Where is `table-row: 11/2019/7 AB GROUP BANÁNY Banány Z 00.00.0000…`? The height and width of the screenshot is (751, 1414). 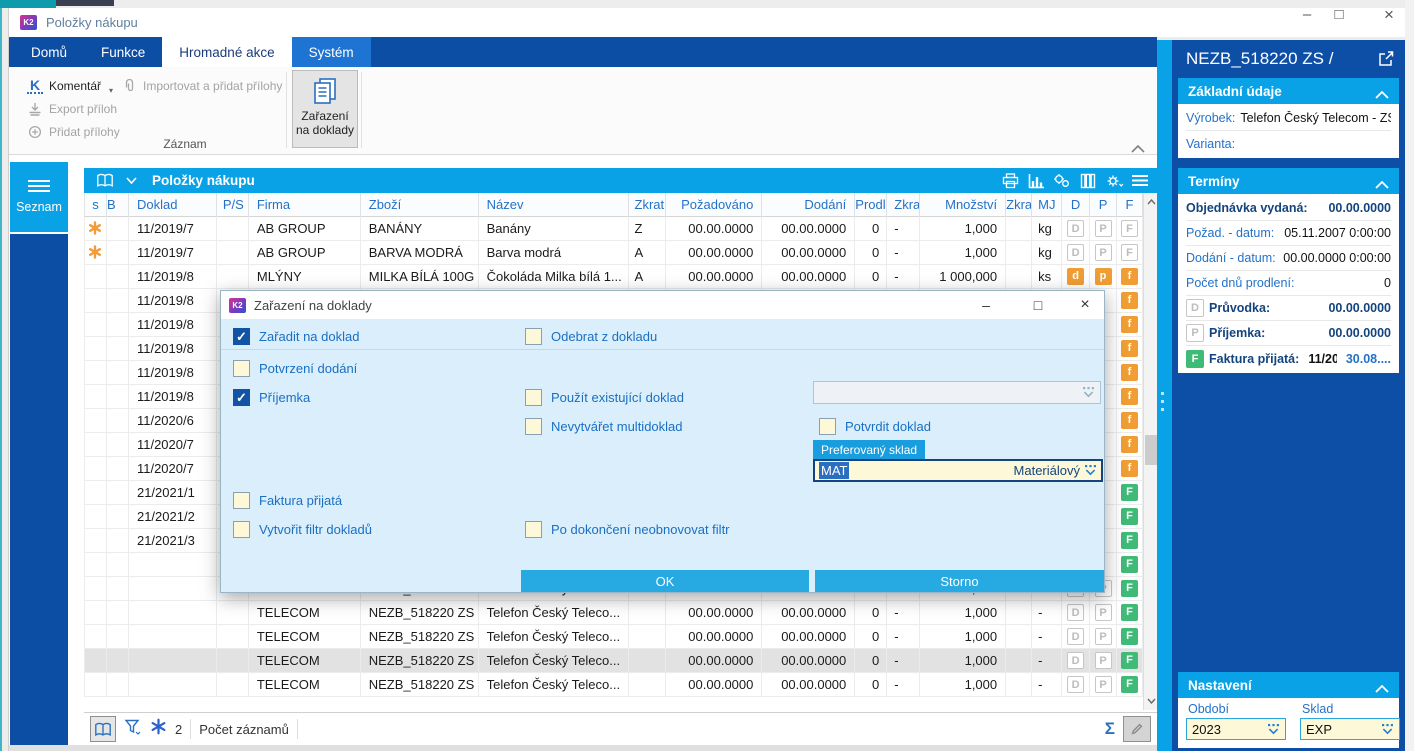
table-row: 11/2019/7 AB GROUP BANÁNY Banány Z 00.00.0000… is located at coordinates (614, 229).